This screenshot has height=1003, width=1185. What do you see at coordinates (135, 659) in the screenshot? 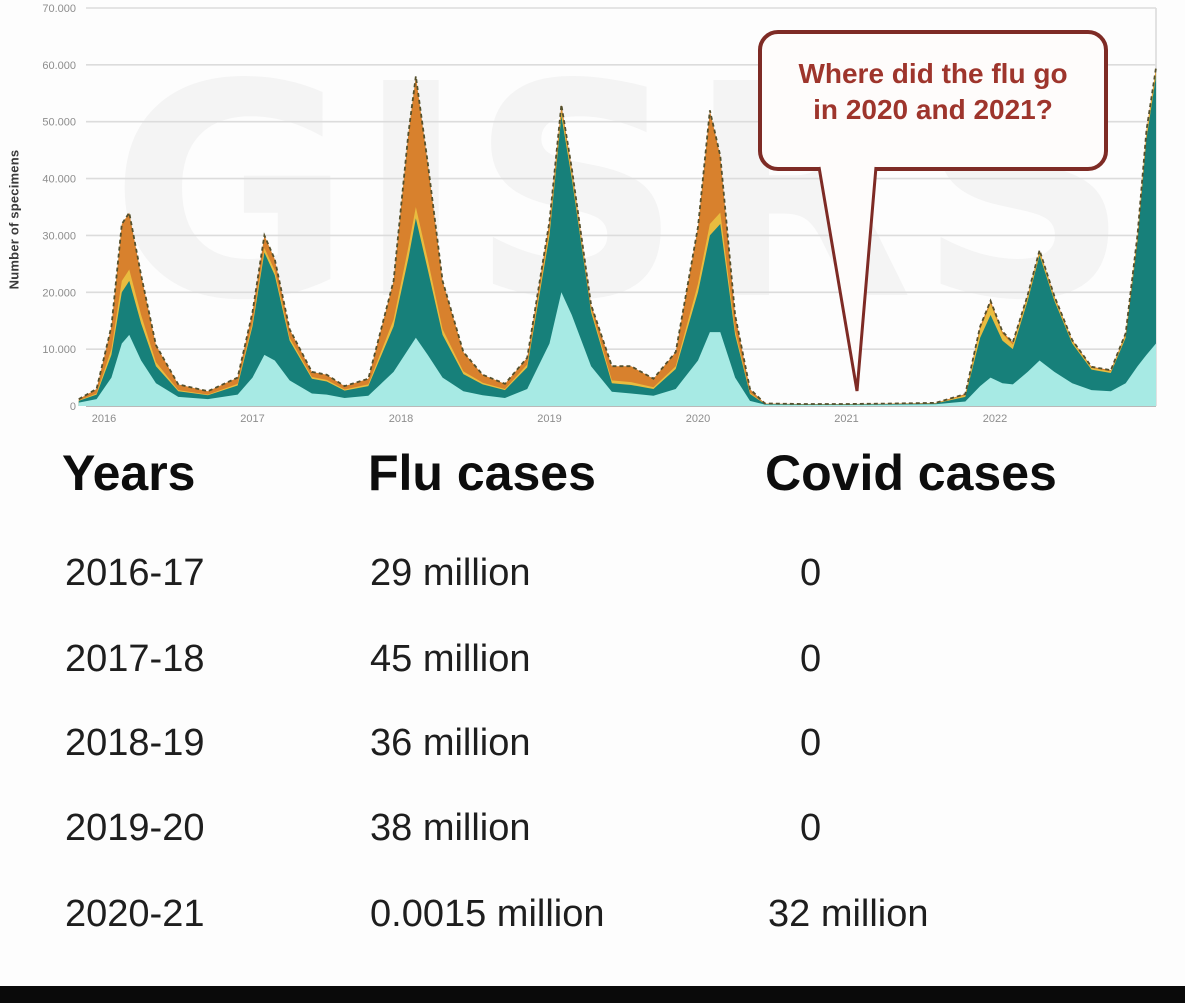
I see `cell-years: 2017-18` at bounding box center [135, 659].